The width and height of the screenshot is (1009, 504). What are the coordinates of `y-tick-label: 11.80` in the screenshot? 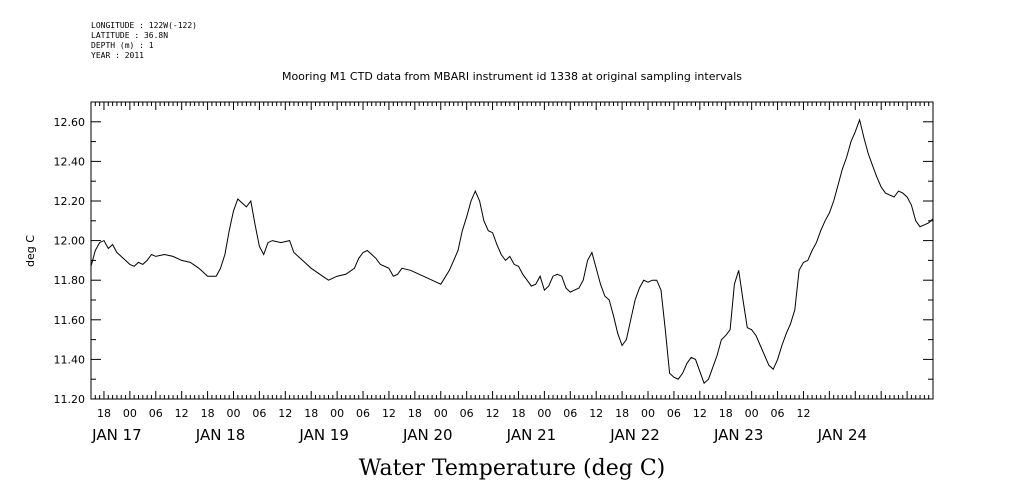 It's located at (70, 280).